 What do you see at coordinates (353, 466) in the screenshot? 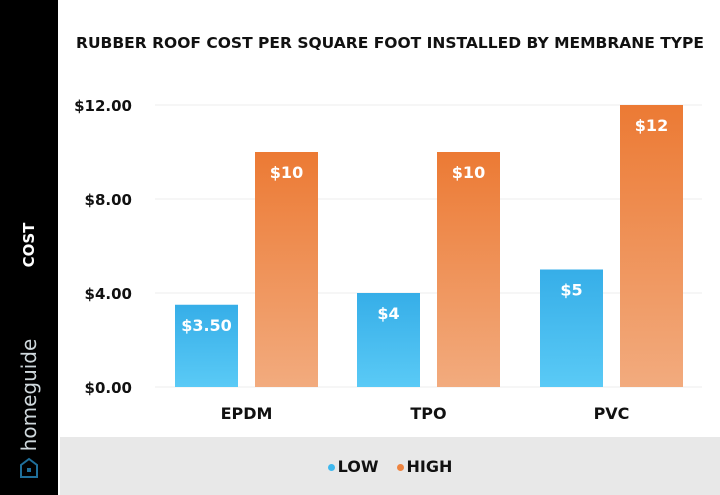
I see `legend-item-low: LOW` at bounding box center [353, 466].